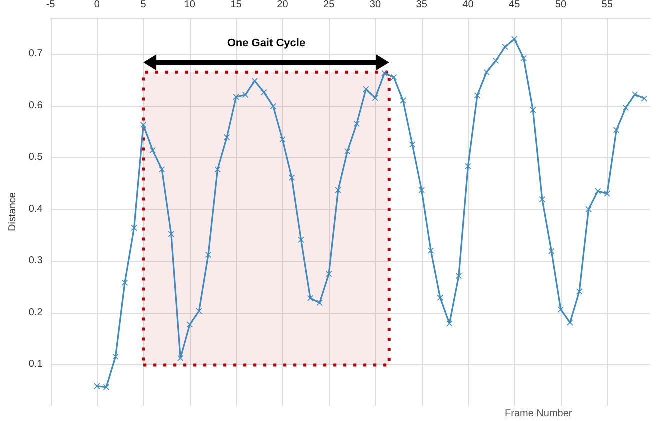  I want to click on y-tick-label: 0.7, so click(36, 54).